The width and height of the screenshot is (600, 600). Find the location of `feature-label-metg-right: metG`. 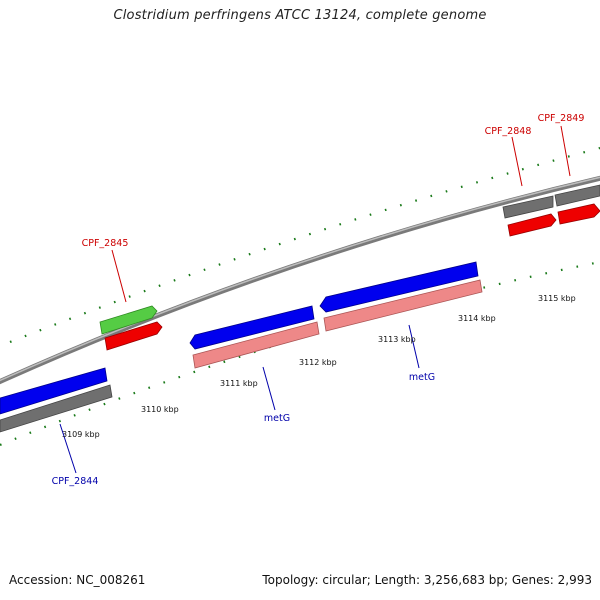

feature-label-metg-right: metG is located at coordinates (422, 377).